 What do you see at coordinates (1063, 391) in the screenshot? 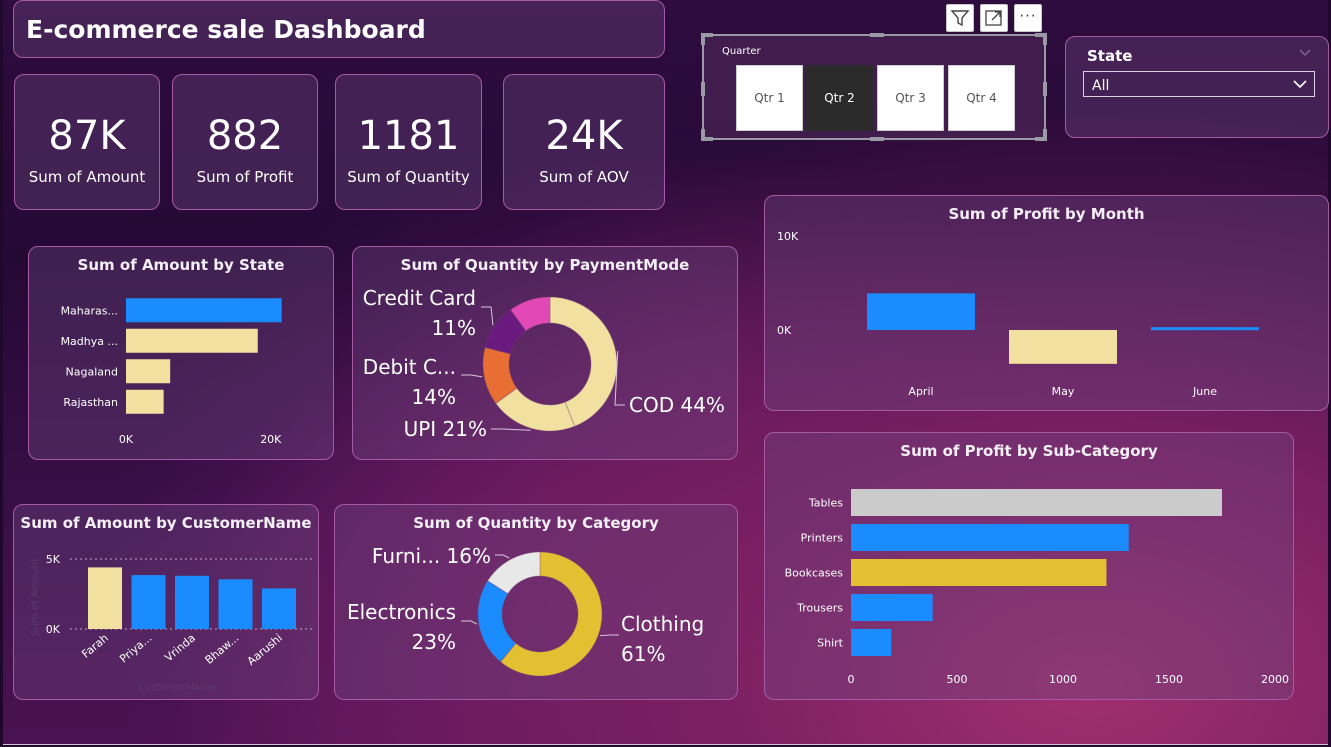
I see `category-label: May` at bounding box center [1063, 391].